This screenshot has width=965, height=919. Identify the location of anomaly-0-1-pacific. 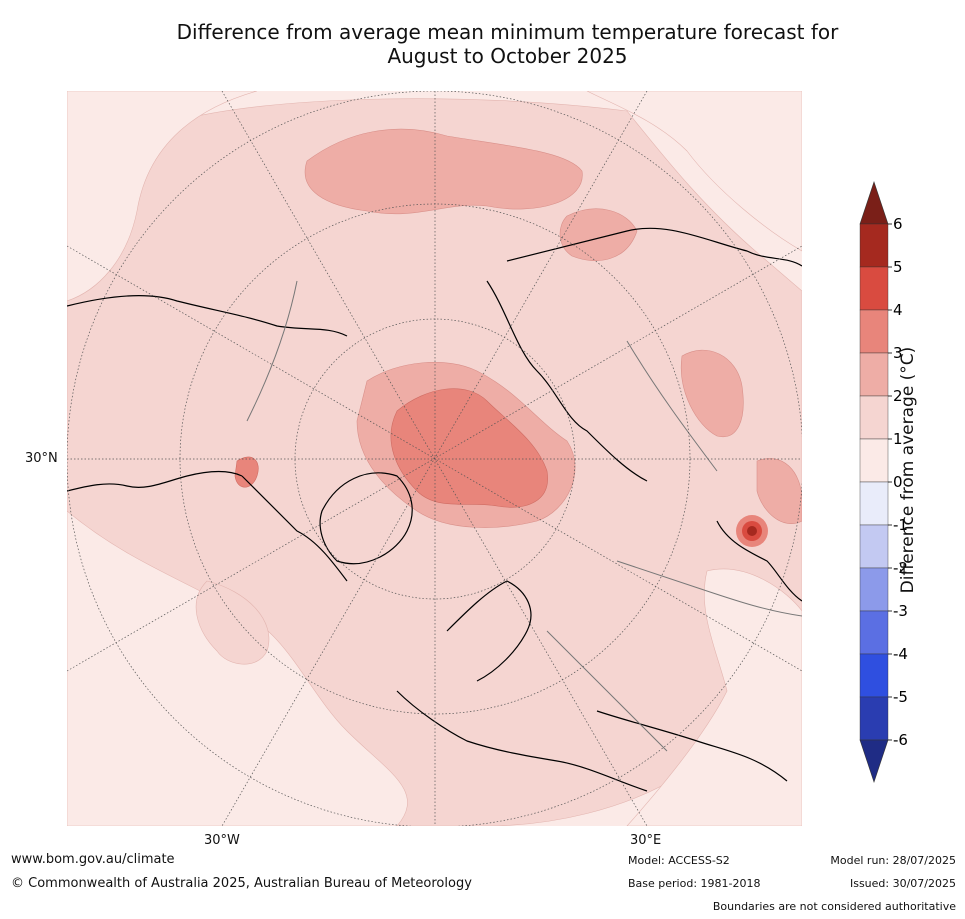
(162, 196).